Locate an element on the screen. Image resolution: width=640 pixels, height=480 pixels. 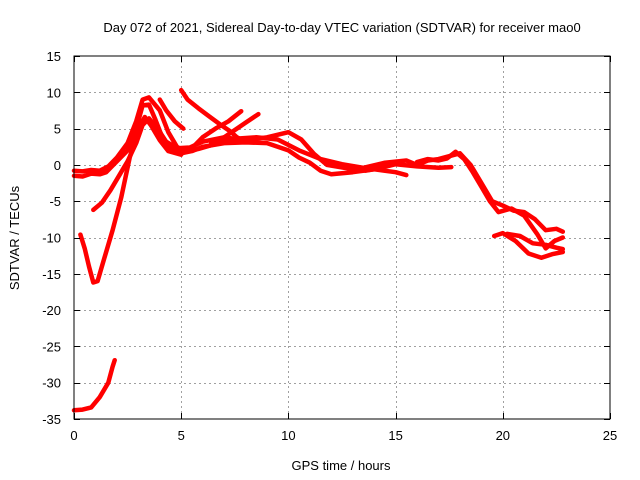
y-tick-label: 0 is located at coordinates (57, 165).